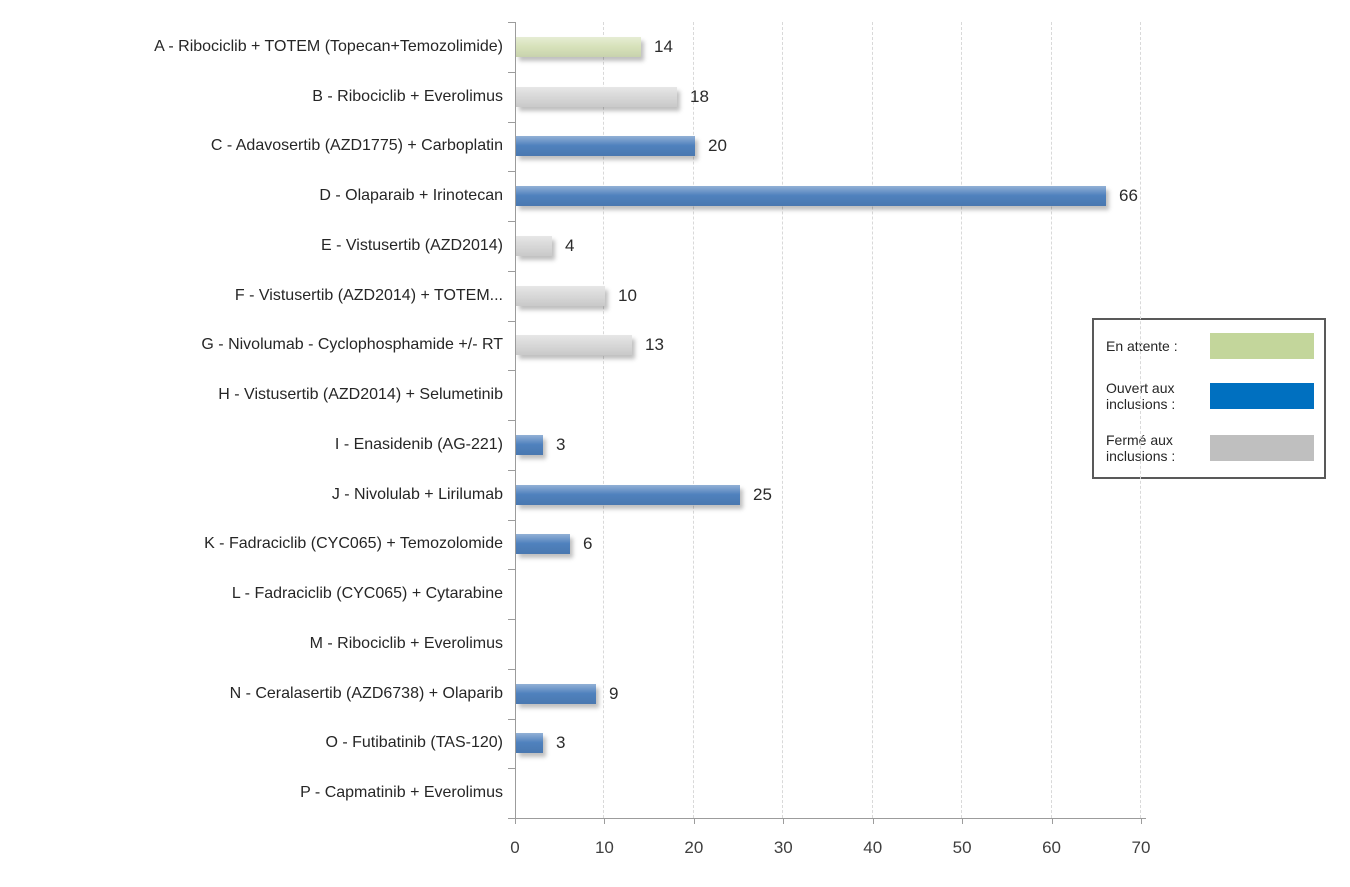 This screenshot has width=1350, height=887. Describe the element at coordinates (1052, 847) in the screenshot. I see `x-axis-tick-label: 60` at that location.